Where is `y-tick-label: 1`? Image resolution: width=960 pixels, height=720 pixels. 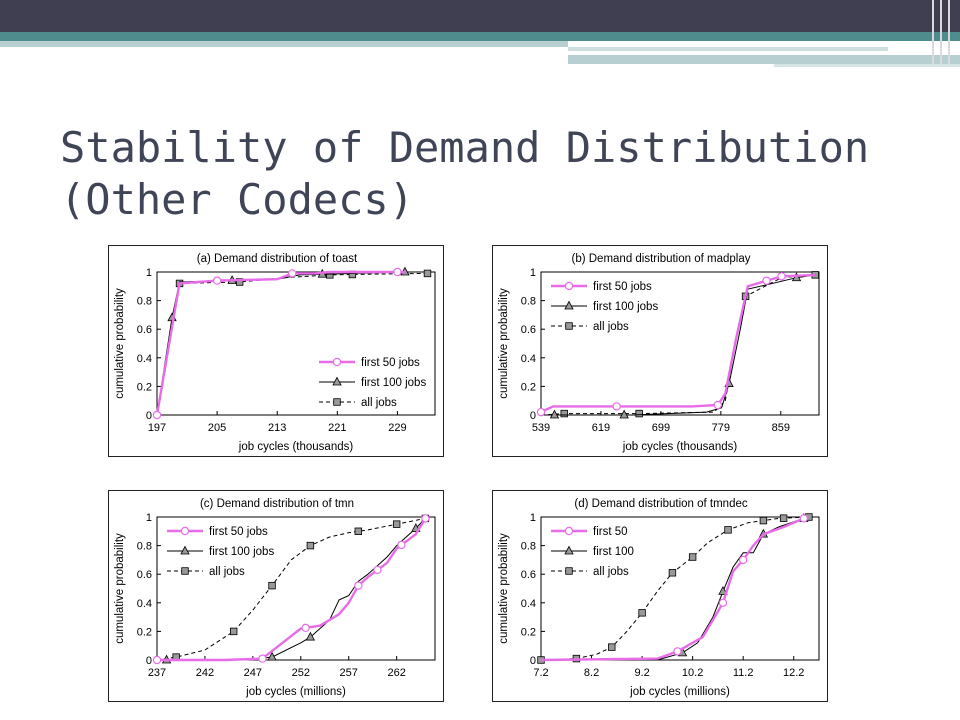
y-tick-label: 1 is located at coordinates (533, 518).